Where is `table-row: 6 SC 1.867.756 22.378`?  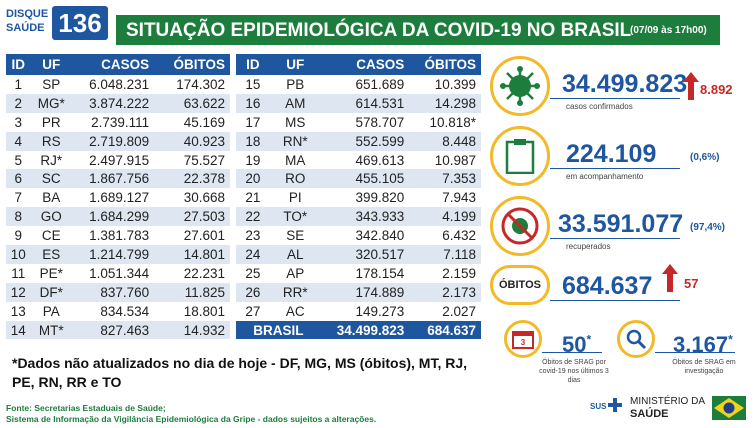 table-row: 6 SC 1.867.756 22.378 is located at coordinates (118, 179).